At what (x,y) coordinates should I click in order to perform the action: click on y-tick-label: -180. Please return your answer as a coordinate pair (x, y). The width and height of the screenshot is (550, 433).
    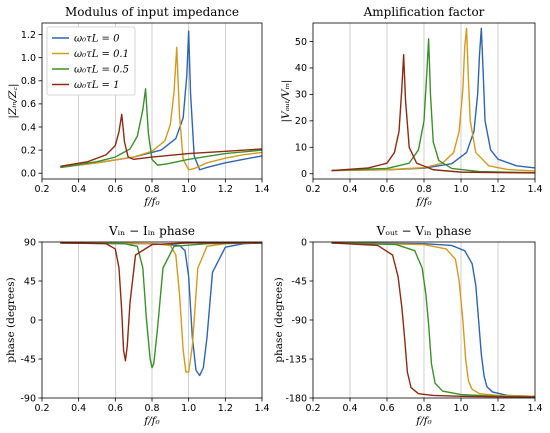
    Looking at the image, I should click on (296, 398).